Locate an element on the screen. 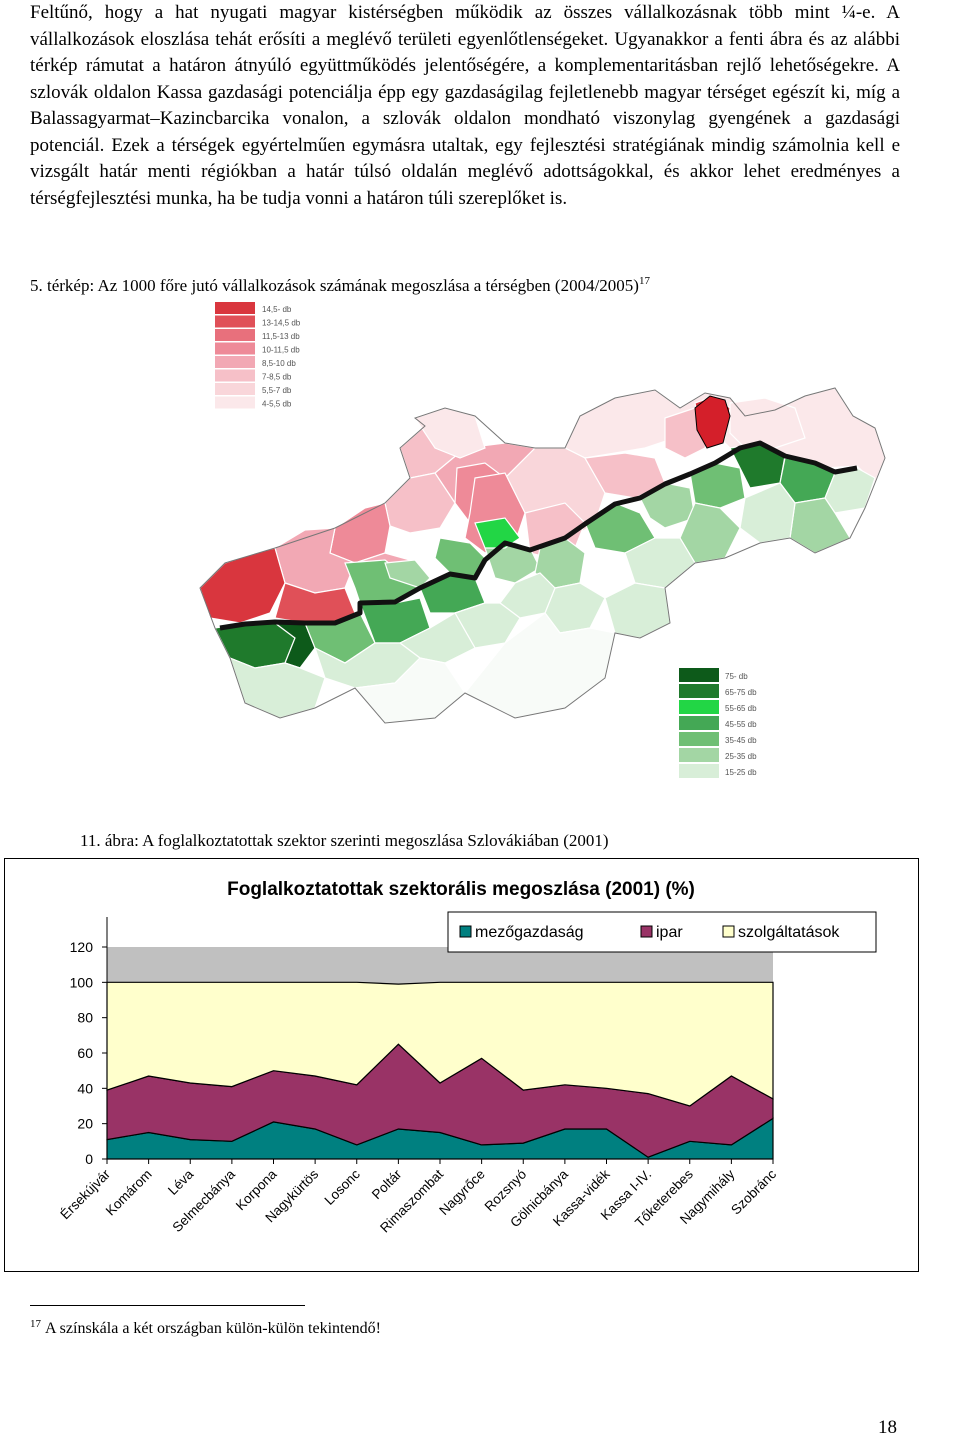 Image resolution: width=960 pixels, height=1440 pixels. legend-label: 14,5- db is located at coordinates (277, 309).